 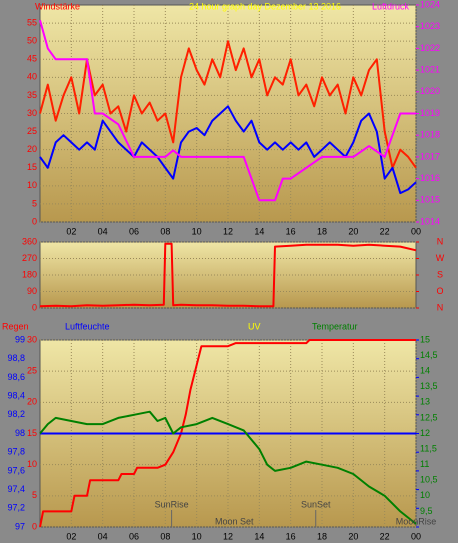 I want to click on y2-tick-label: 1014, so click(x=430, y=221).